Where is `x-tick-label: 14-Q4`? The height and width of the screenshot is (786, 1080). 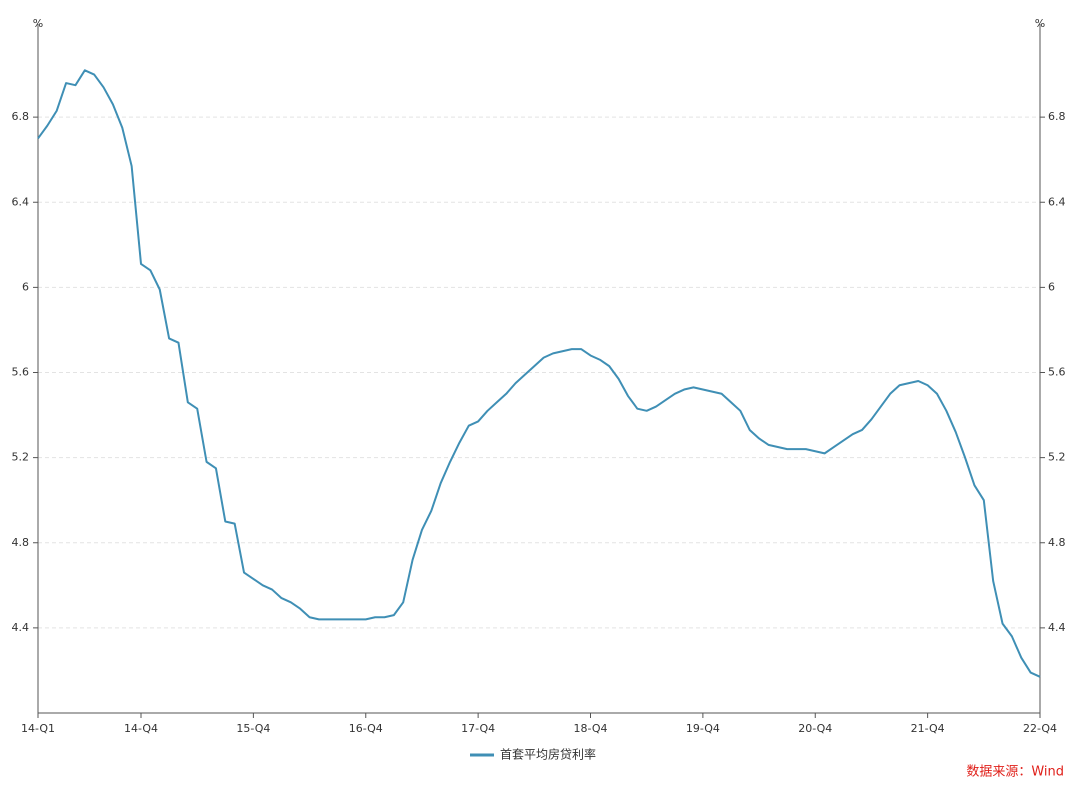
x-tick-label: 14-Q4 is located at coordinates (141, 728).